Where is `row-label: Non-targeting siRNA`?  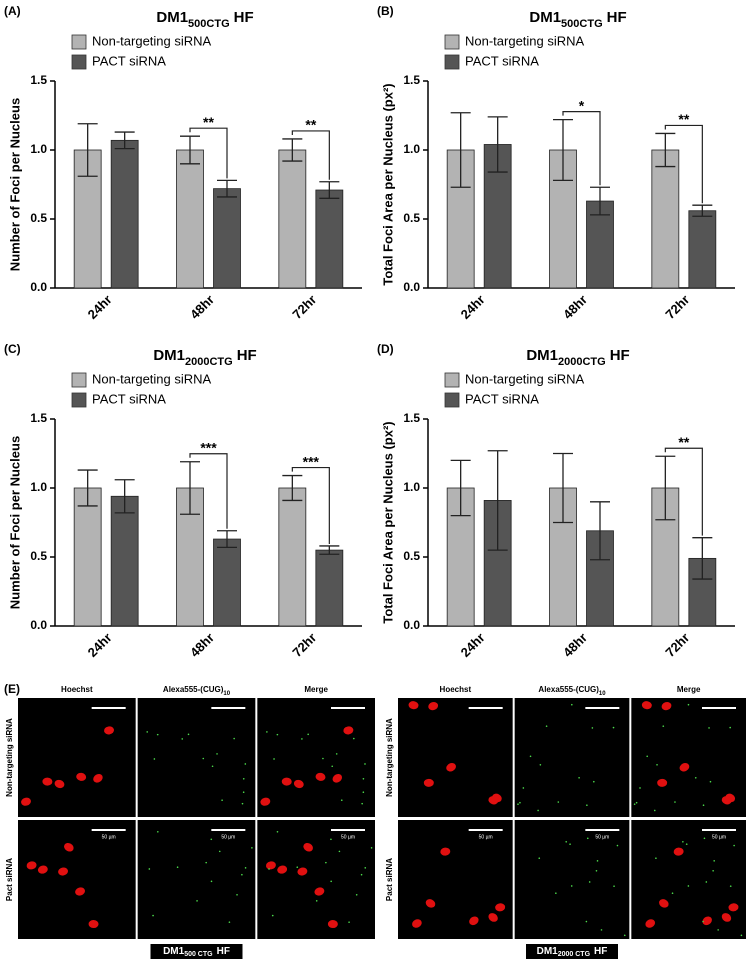 row-label: Non-targeting siRNA is located at coordinates (9, 757).